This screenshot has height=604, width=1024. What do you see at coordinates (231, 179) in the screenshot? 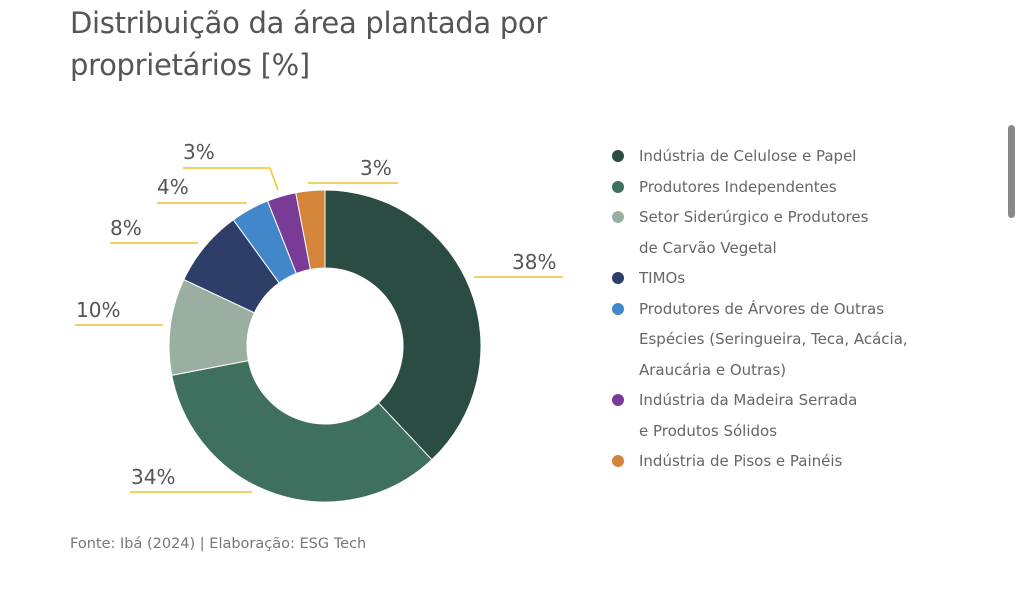
I see `leader-line-madeira` at bounding box center [231, 179].